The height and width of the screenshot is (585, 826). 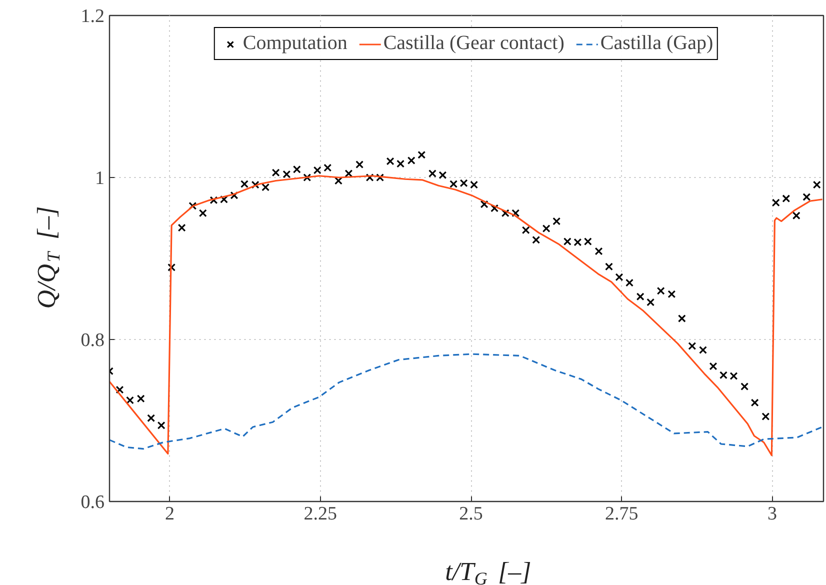 What do you see at coordinates (473, 43) in the screenshot?
I see `legend-label: Castilla (Gear contact)` at bounding box center [473, 43].